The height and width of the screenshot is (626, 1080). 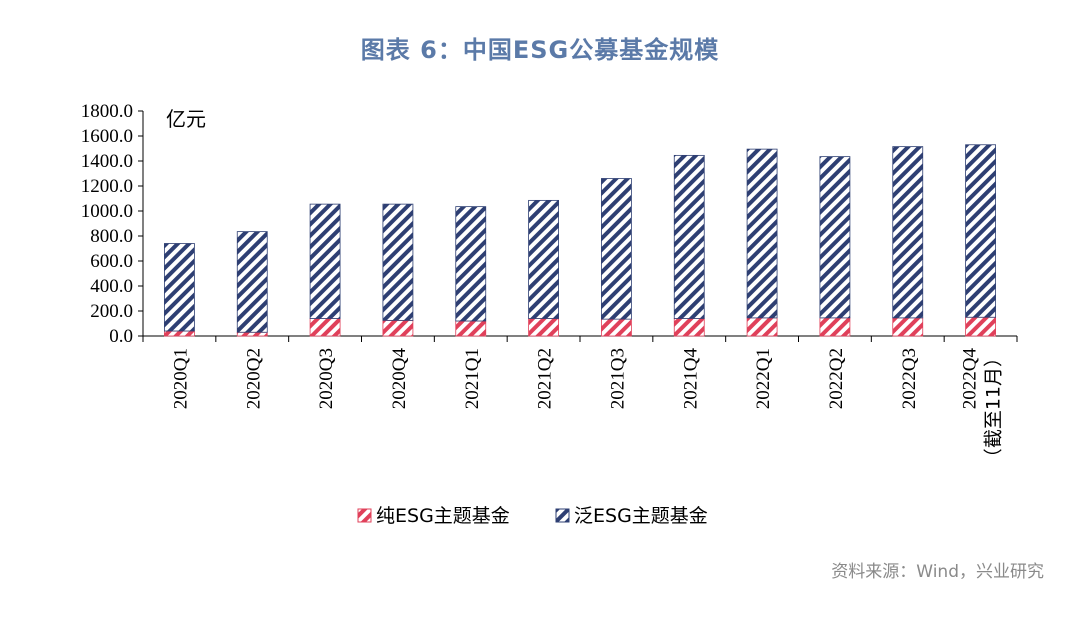 What do you see at coordinates (111, 311) in the screenshot?
I see `y-tick-label: 200.0` at bounding box center [111, 311].